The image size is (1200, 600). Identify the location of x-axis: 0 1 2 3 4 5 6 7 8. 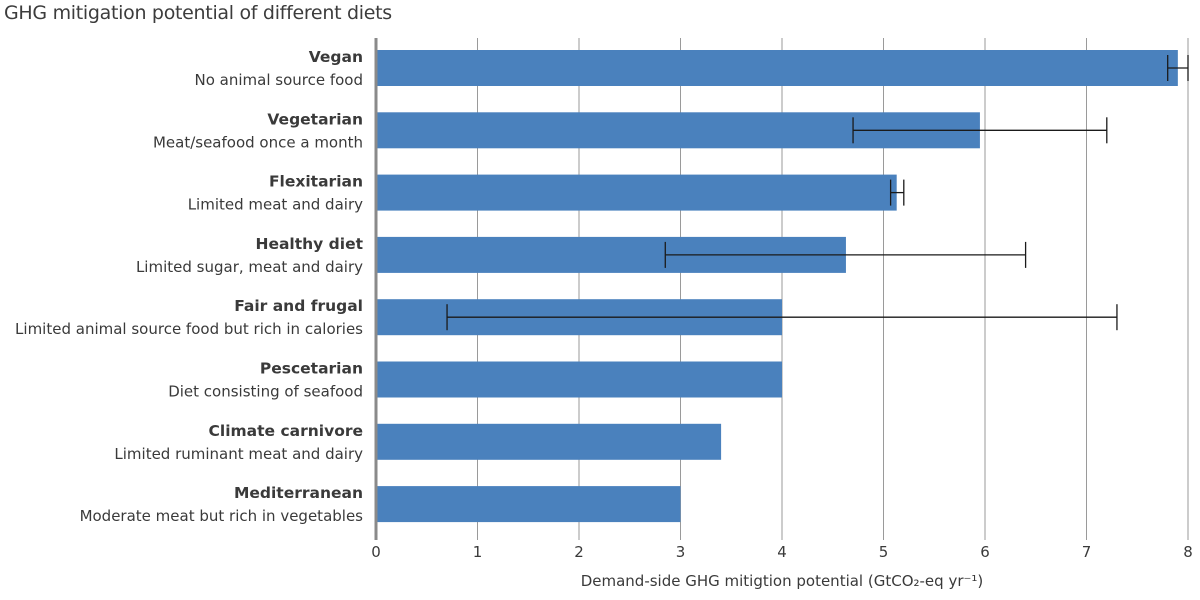
(782, 552).